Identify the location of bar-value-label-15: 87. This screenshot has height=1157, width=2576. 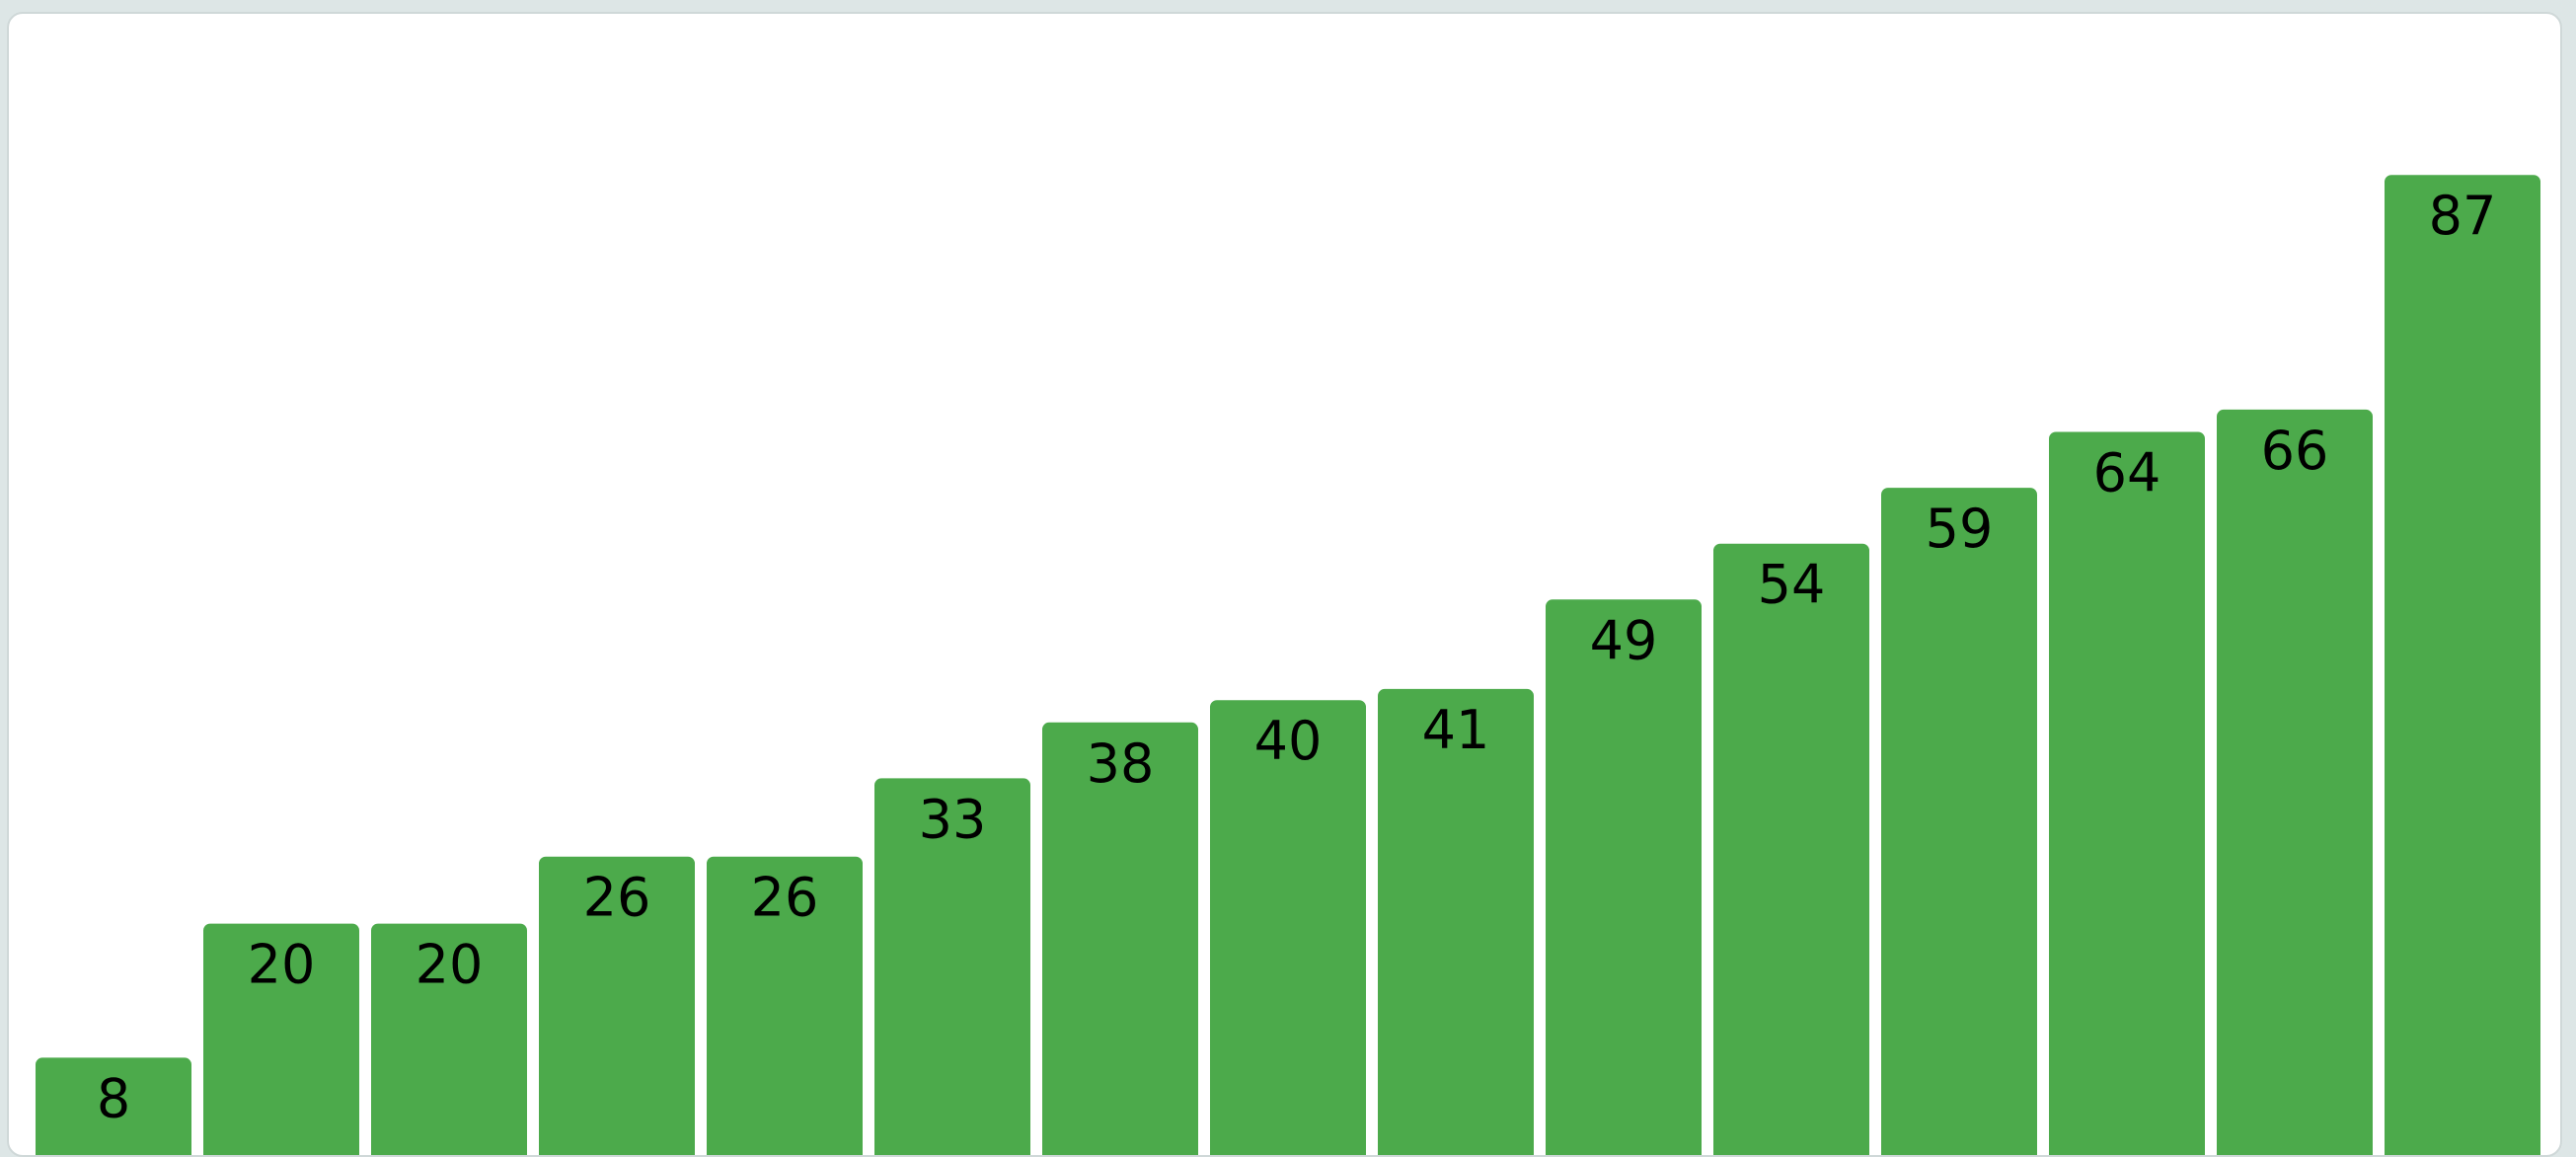
(2463, 216).